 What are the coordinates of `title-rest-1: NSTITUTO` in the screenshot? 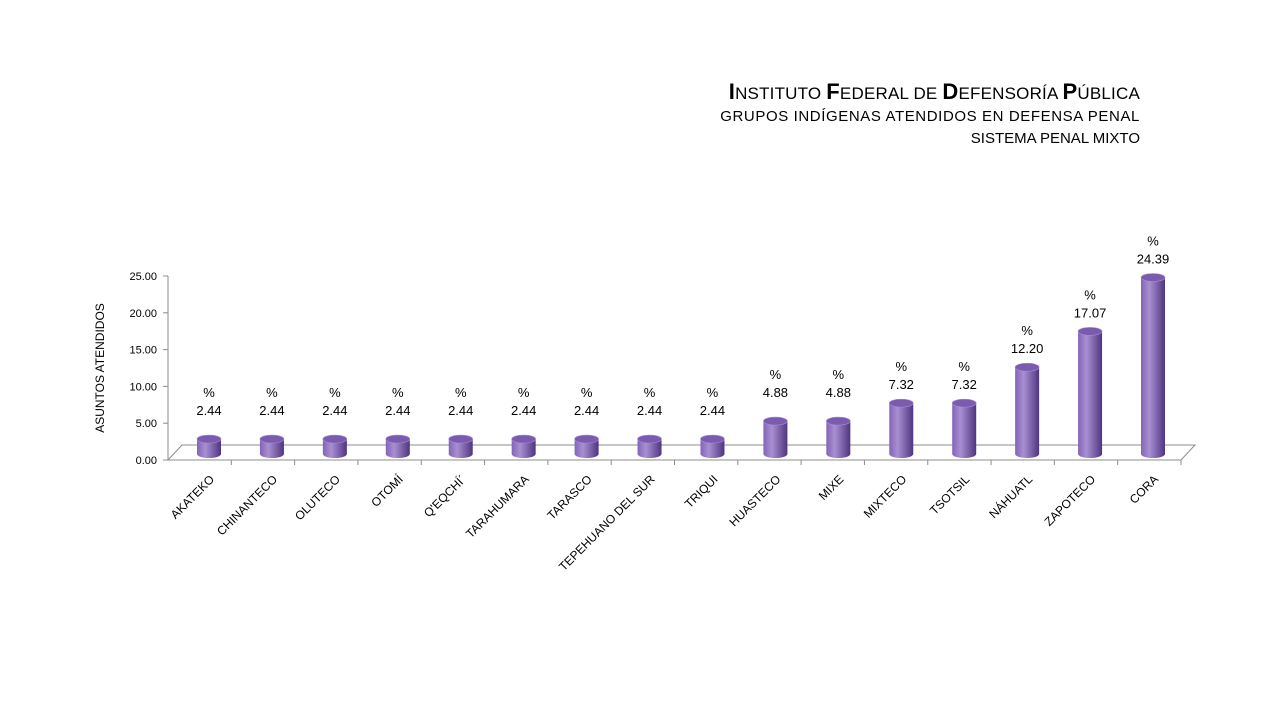 It's located at (781, 93).